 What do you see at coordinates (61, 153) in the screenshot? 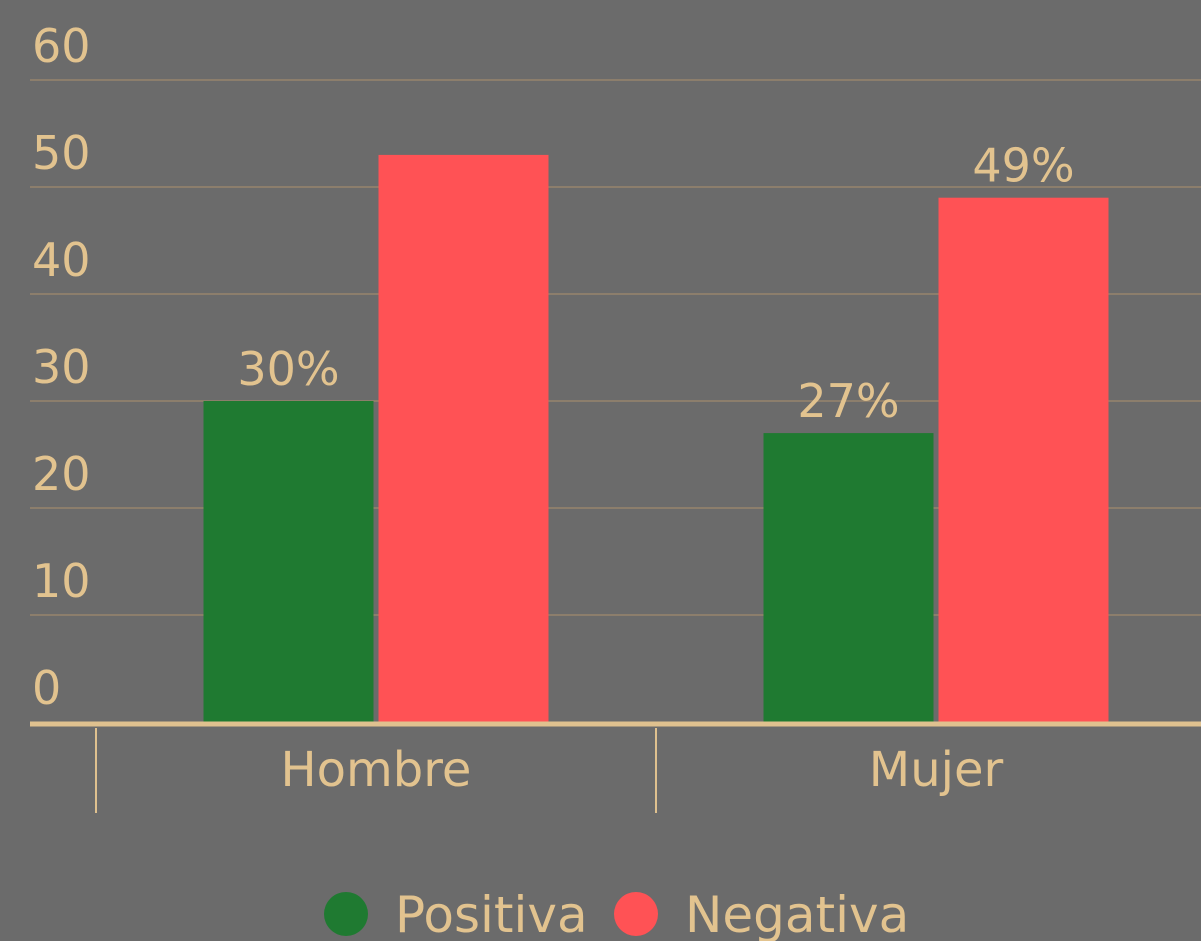
I see `y-tick-label: 50` at bounding box center [61, 153].